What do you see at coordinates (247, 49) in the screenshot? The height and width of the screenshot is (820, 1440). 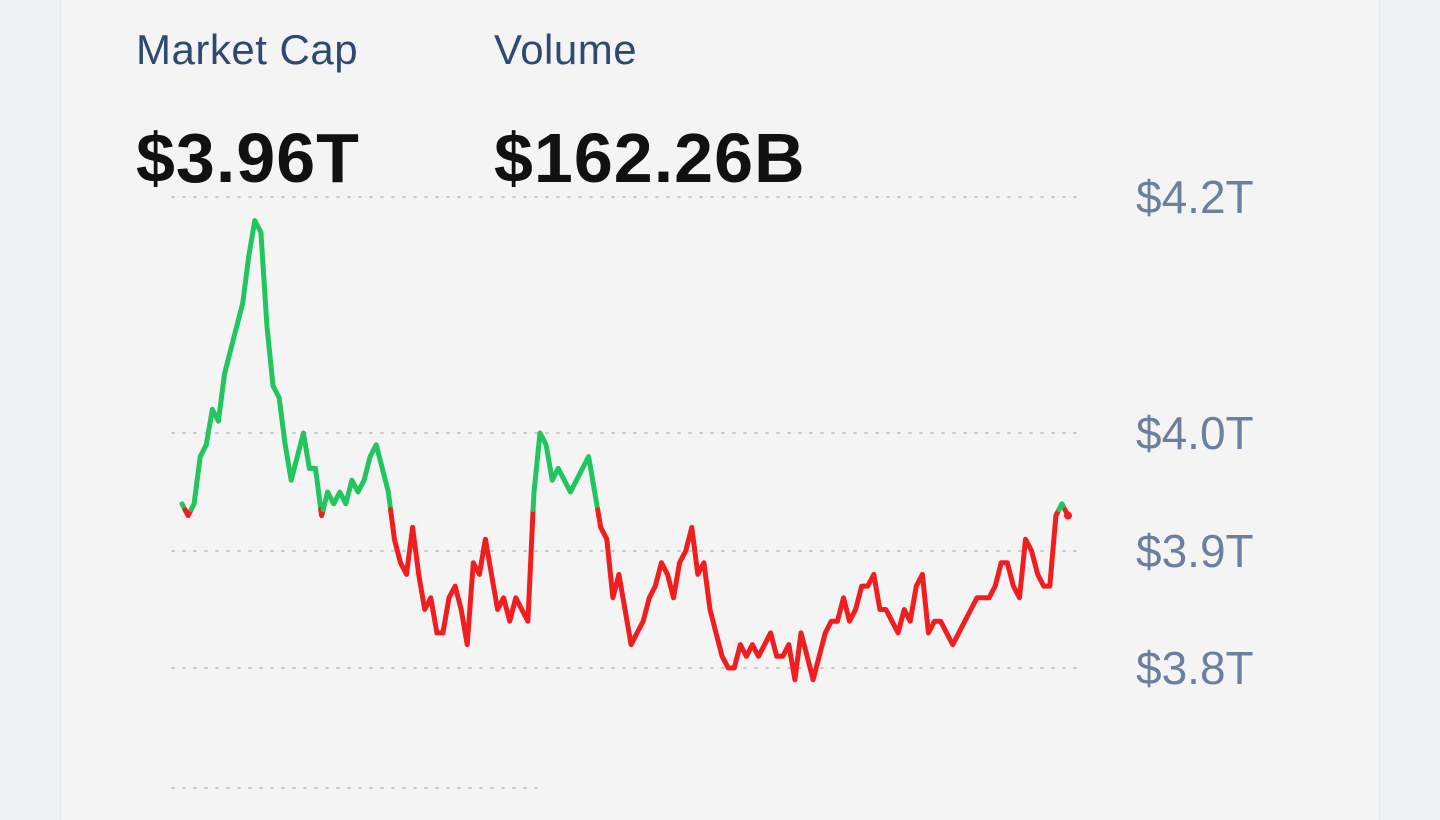 I see `market-cap-label: Market Cap` at bounding box center [247, 49].